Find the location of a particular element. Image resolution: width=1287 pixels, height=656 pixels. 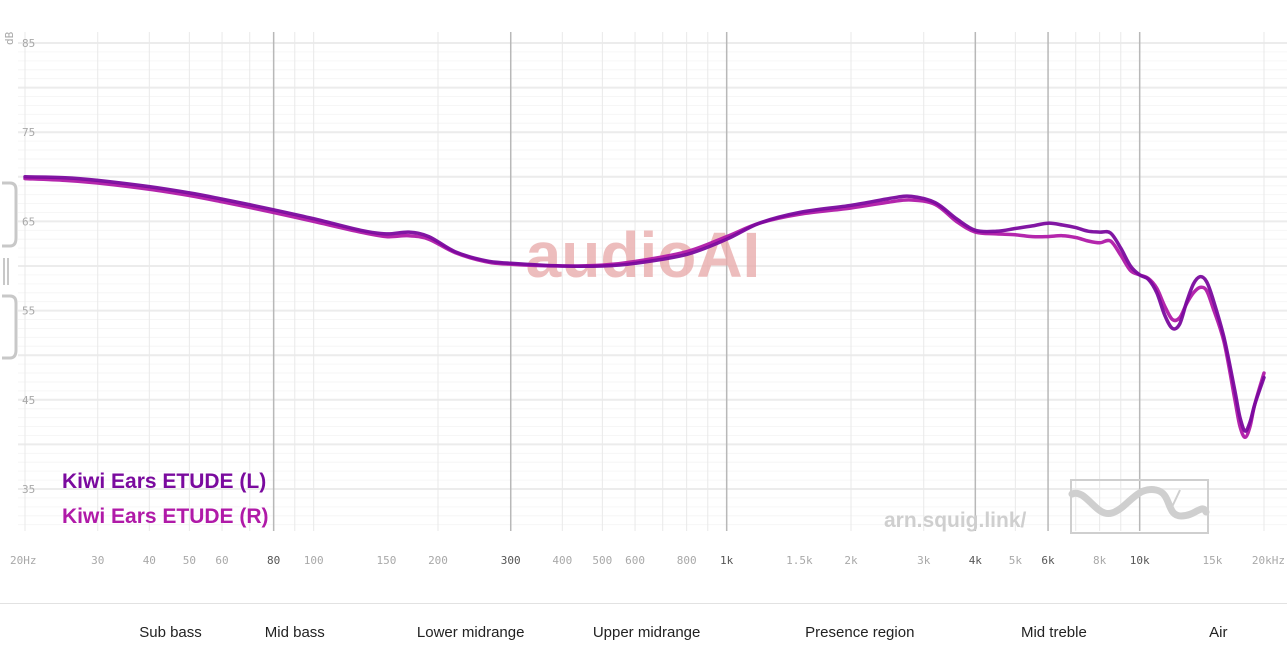

scale-handle-bottom-bracket is located at coordinates (10, 327).